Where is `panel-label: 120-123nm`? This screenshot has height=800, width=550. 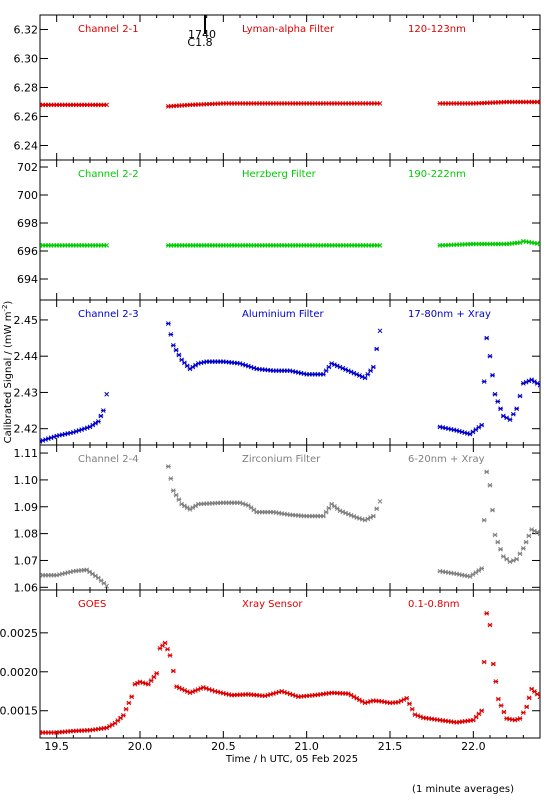 panel-label: 120-123nm is located at coordinates (437, 29).